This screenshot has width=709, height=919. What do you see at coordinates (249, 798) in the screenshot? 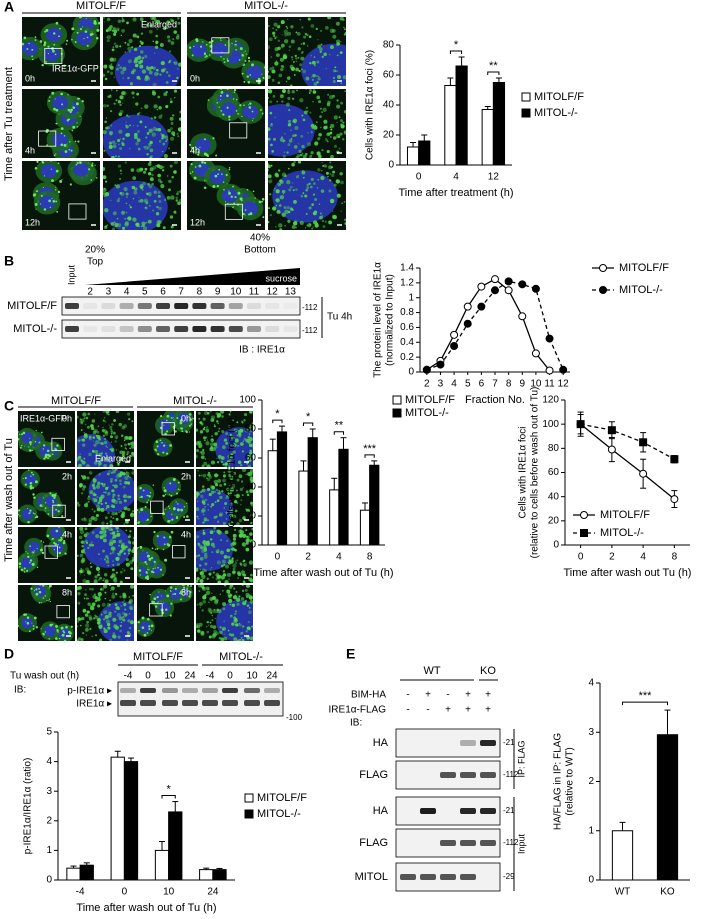
I see `legend-swatch` at bounding box center [249, 798].